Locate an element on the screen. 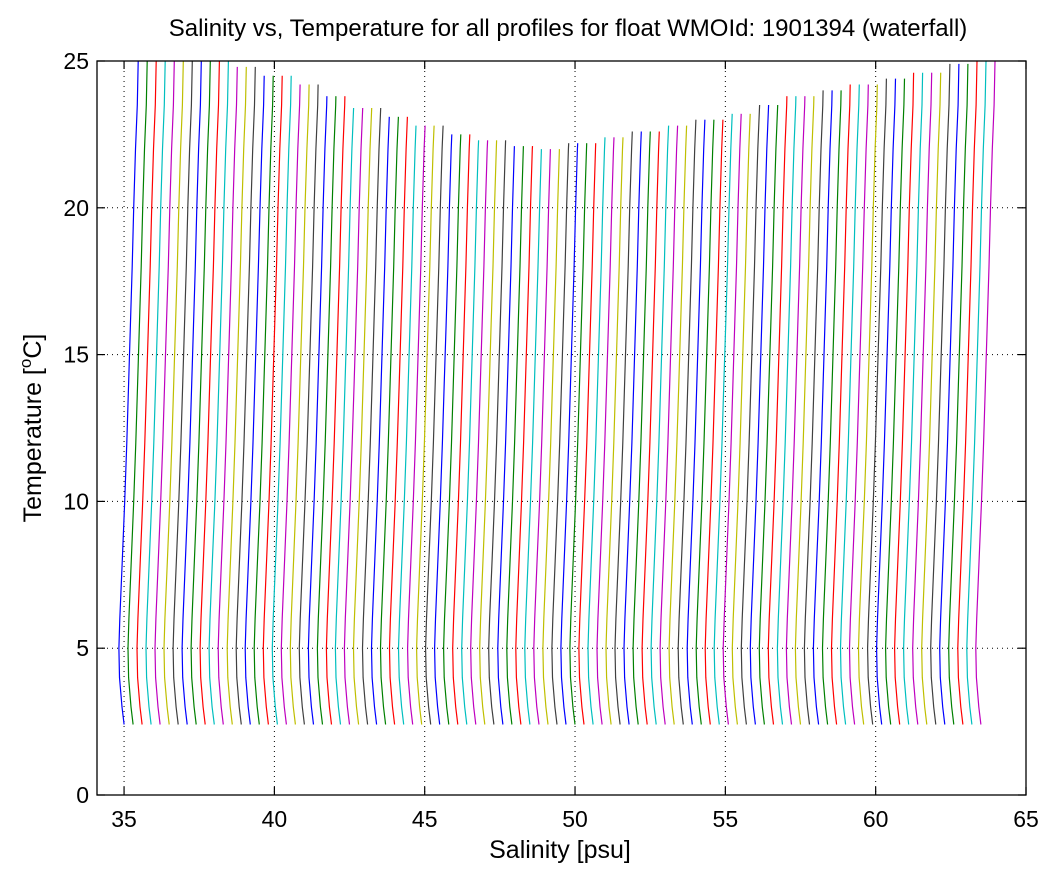 This screenshot has width=1054, height=871. y-tick-label: 15 is located at coordinates (76, 355).